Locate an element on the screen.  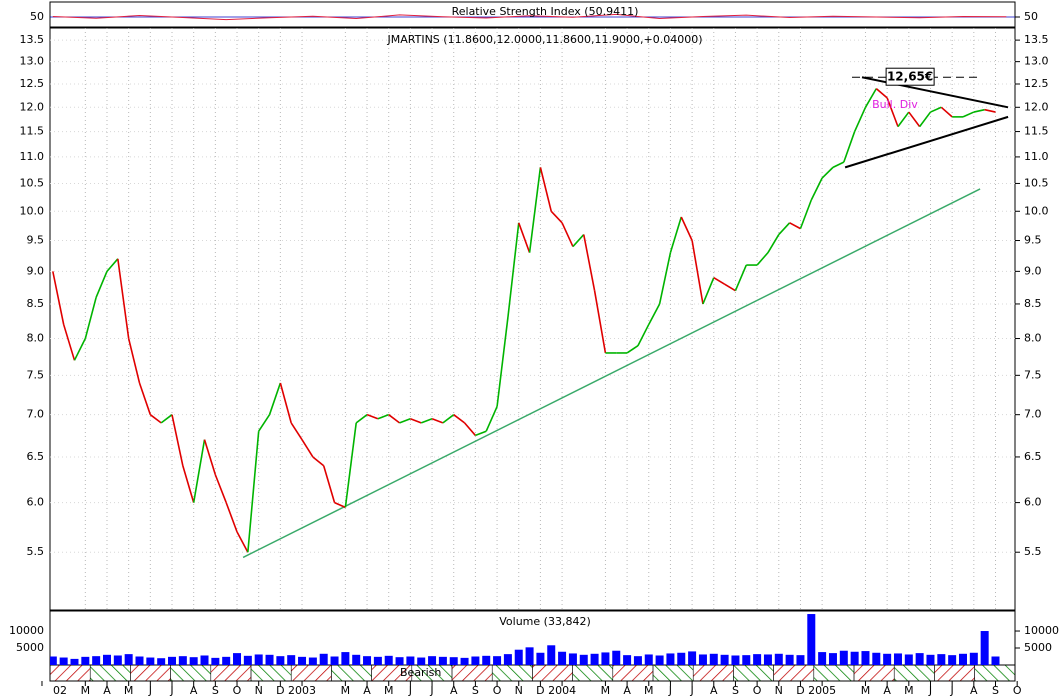
x-tick-label: D is located at coordinates (540, 690).